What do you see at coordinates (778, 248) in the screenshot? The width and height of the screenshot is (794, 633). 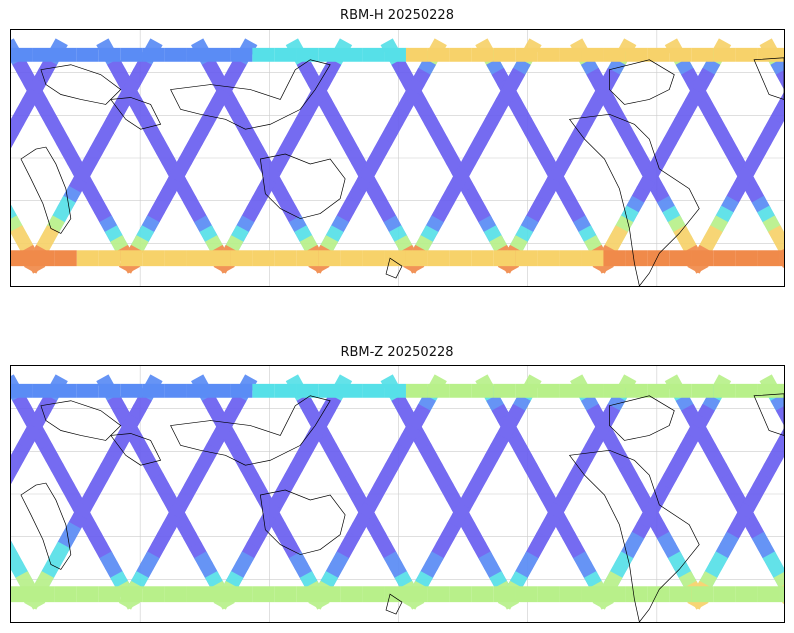 I see `swath-segment` at bounding box center [778, 248].